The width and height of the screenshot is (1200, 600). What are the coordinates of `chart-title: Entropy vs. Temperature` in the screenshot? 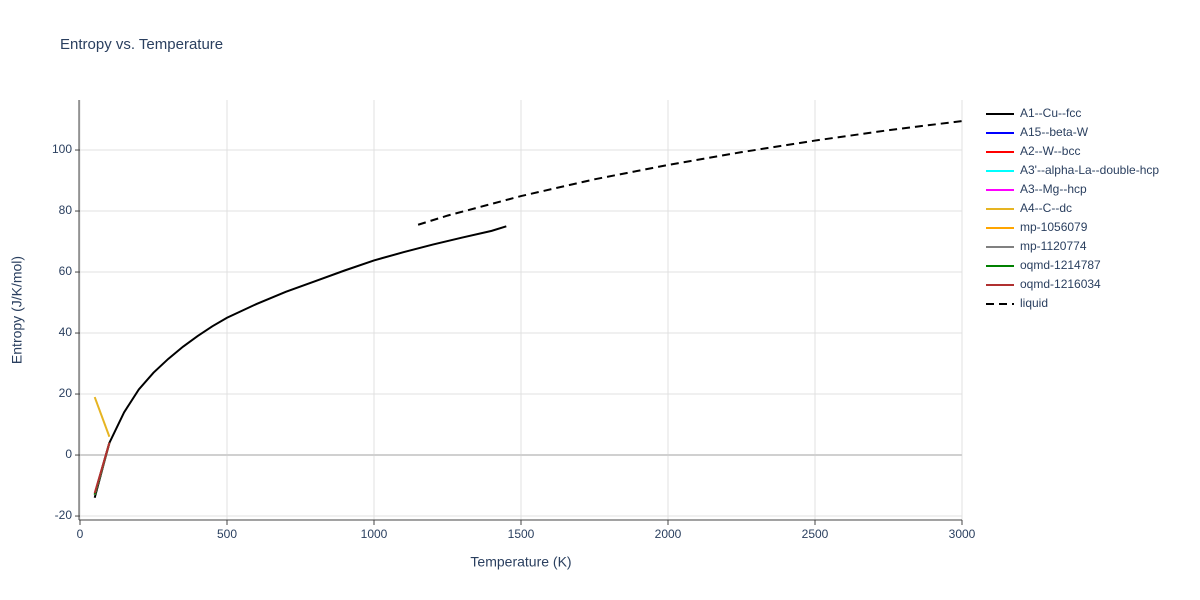 It's located at (141, 44).